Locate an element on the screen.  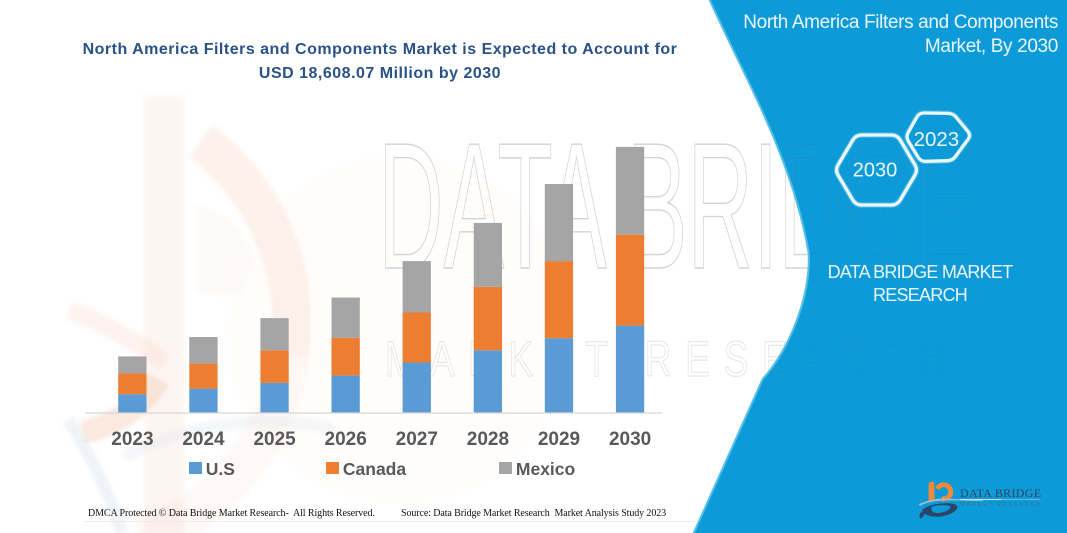
svg-text: 2030 is located at coordinates (875, 171).